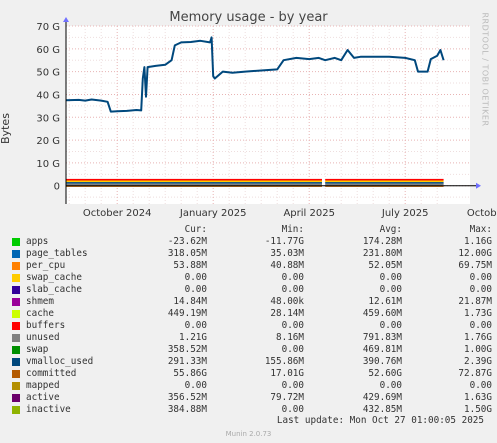  I want to click on legend-series-name: slab_cache, so click(54, 289).